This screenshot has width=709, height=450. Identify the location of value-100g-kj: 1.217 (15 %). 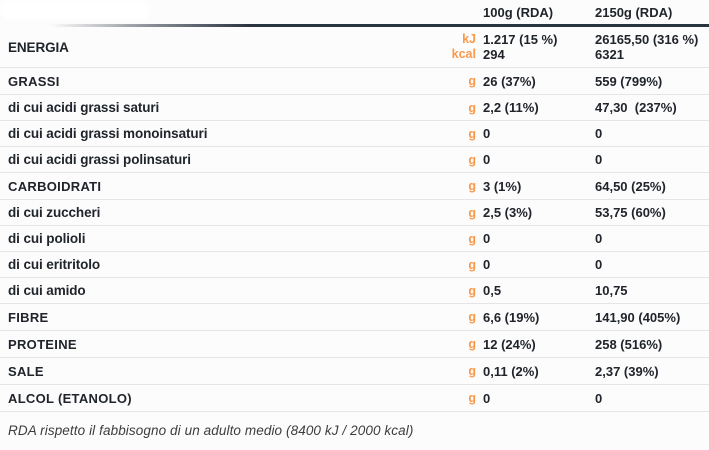
(520, 39).